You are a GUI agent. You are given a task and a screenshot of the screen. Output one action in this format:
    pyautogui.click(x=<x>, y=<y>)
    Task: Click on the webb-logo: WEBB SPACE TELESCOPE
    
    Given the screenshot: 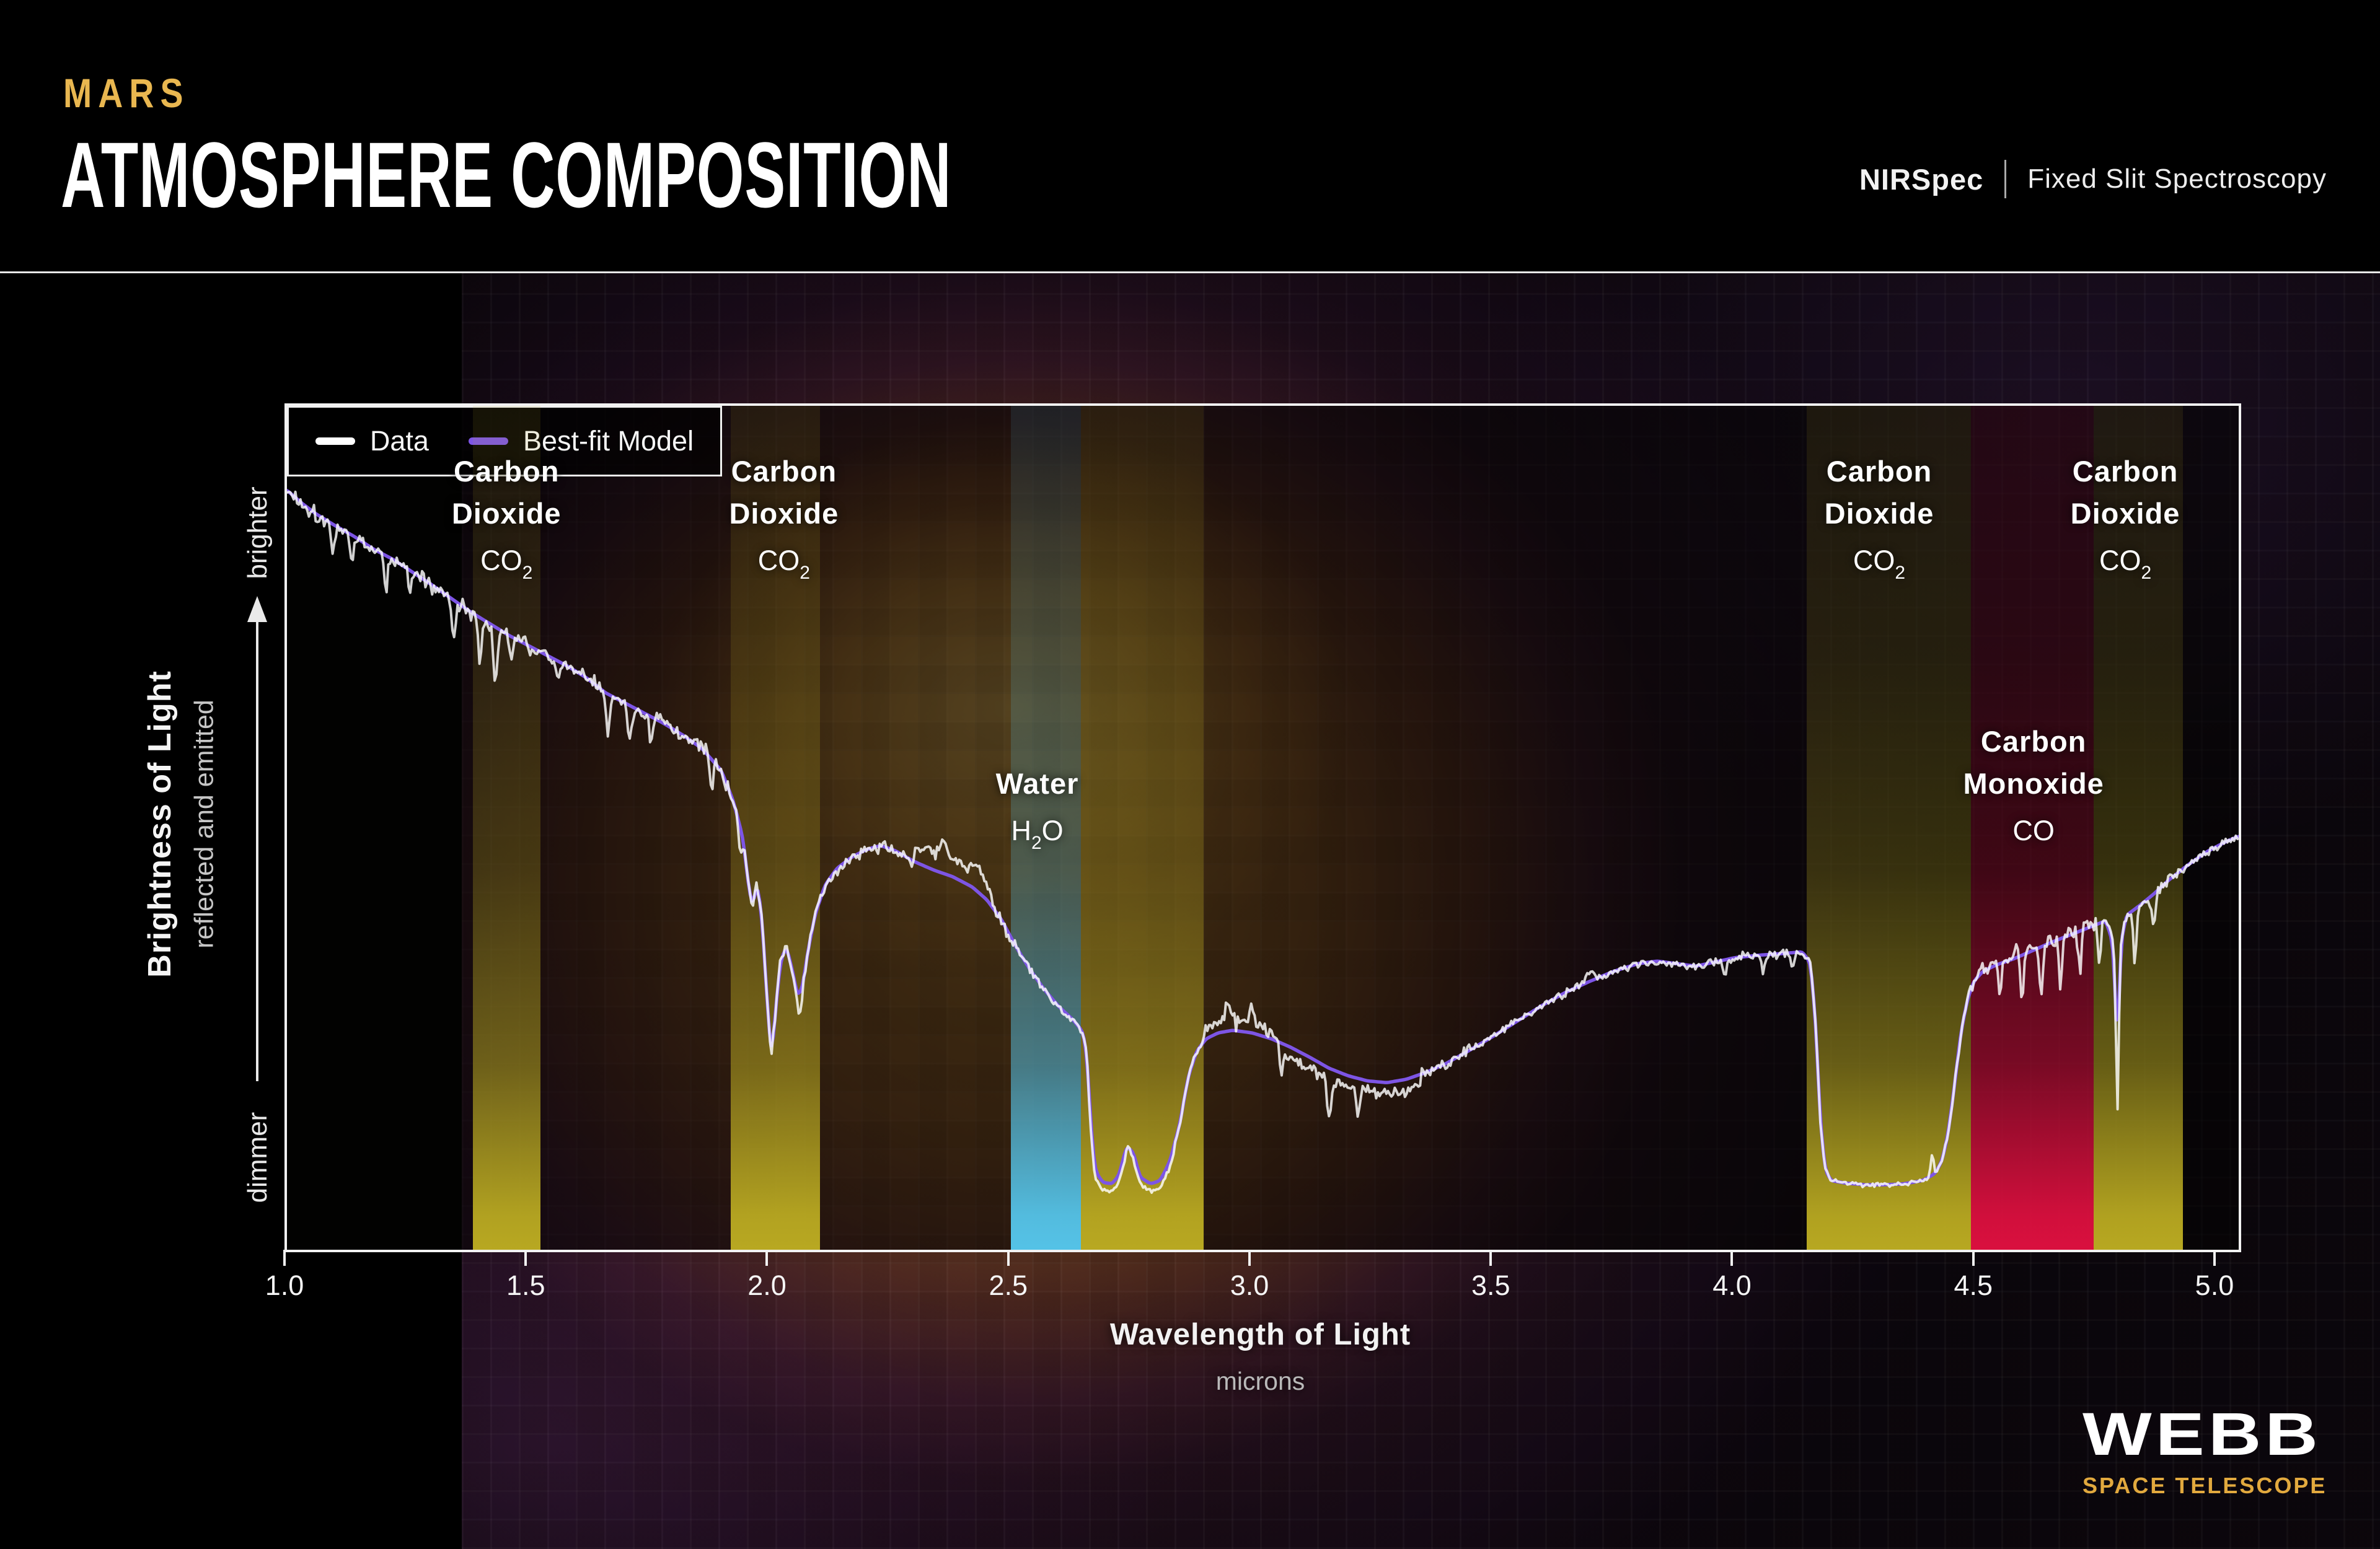 What is the action you would take?
    pyautogui.click(x=2204, y=1451)
    